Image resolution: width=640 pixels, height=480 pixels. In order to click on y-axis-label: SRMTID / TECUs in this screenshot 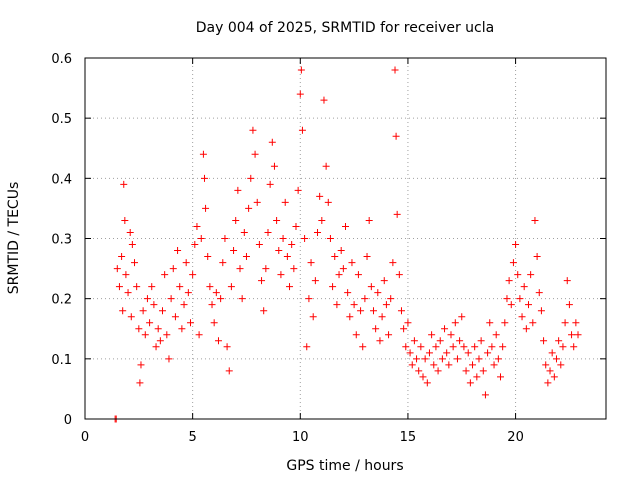, I will do `click(14, 238)`.